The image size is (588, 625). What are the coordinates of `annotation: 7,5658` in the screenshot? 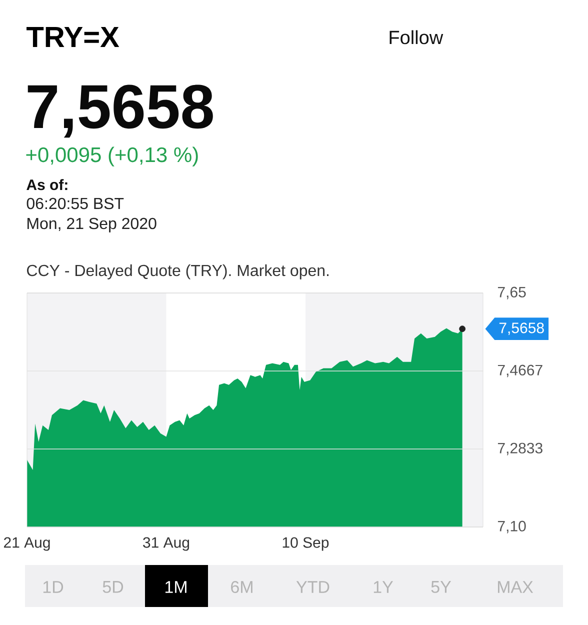 It's located at (521, 329).